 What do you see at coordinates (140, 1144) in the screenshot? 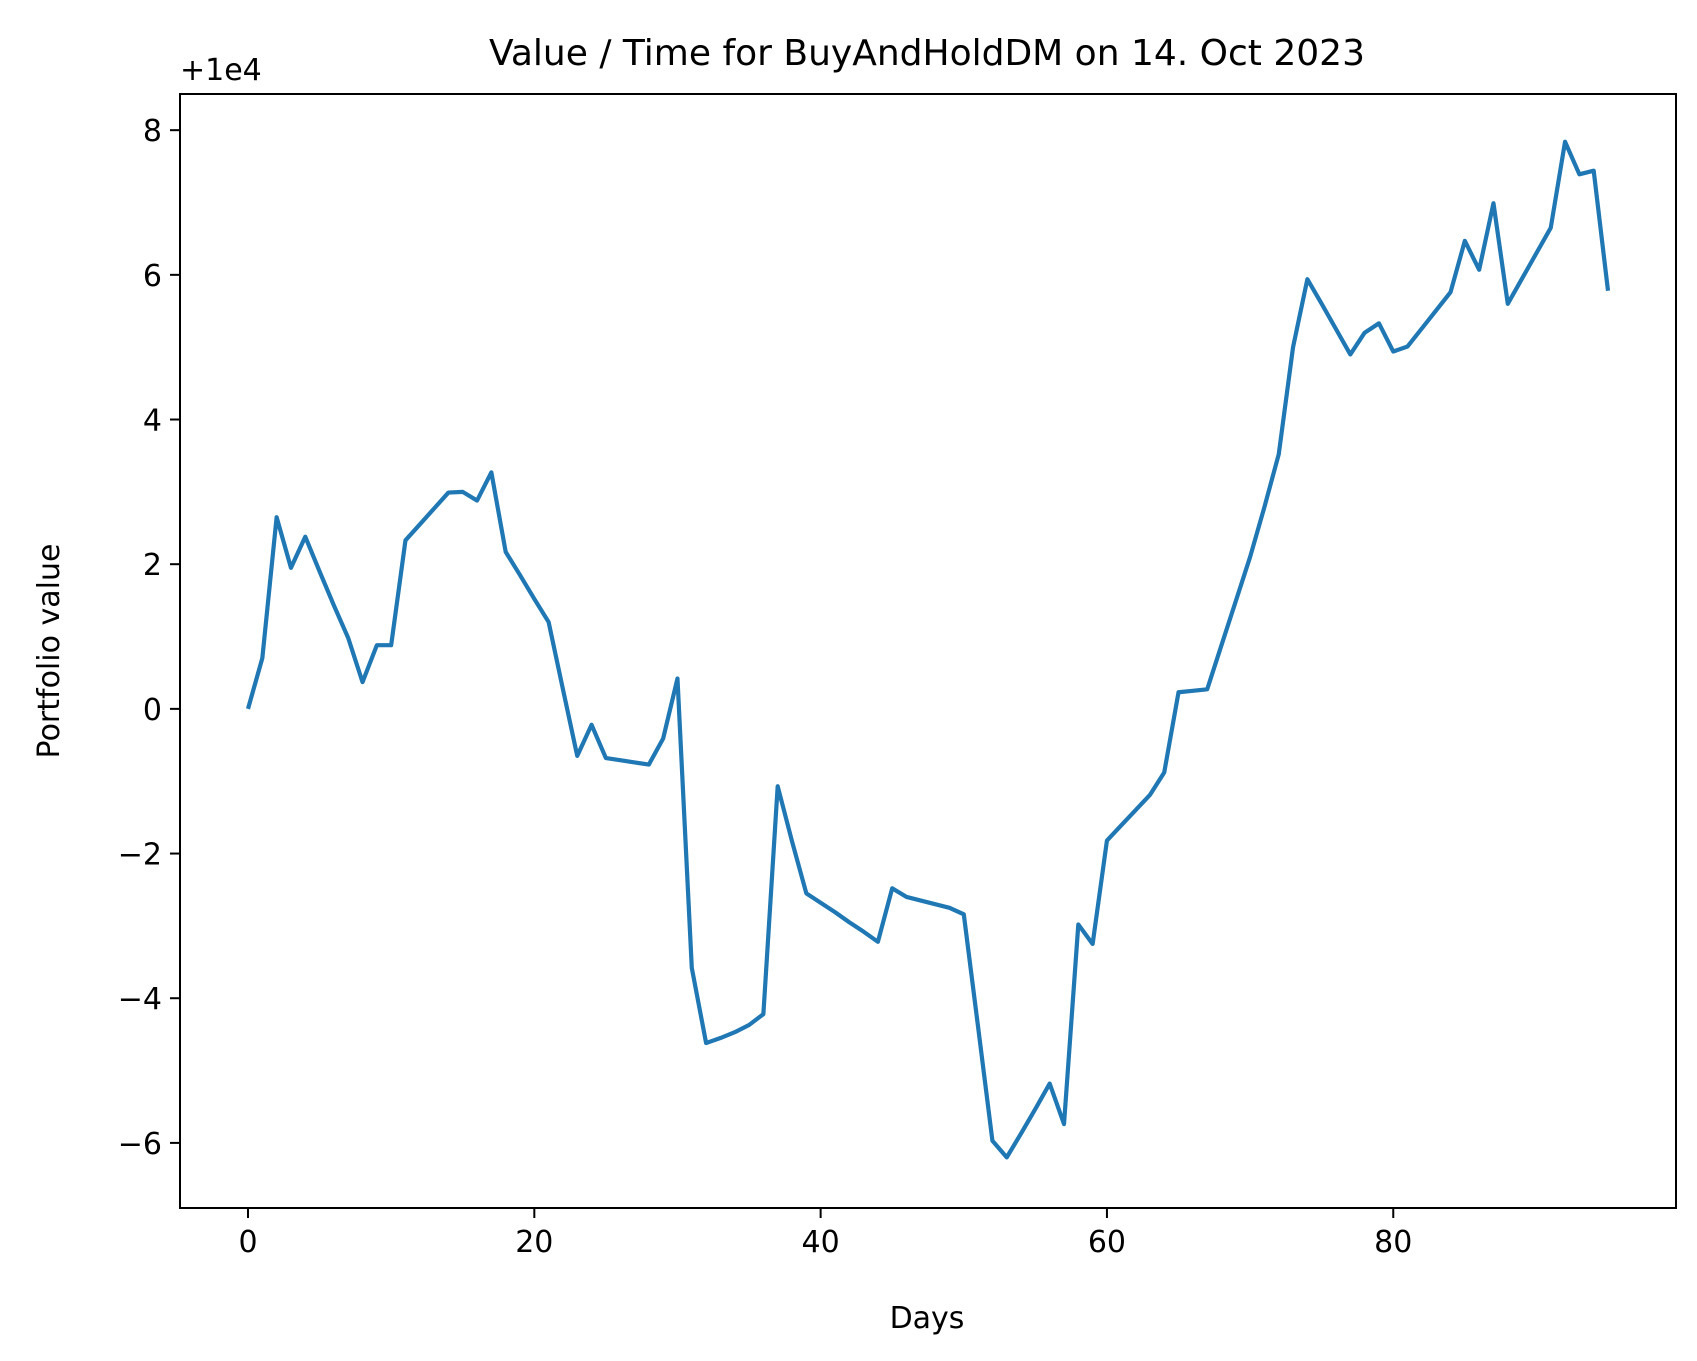
I see `y-tick-label: −6` at bounding box center [140, 1144].